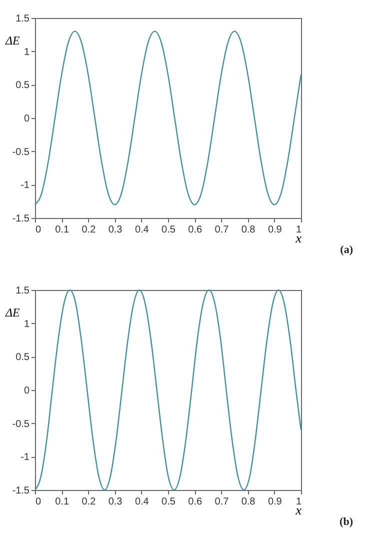  What do you see at coordinates (347, 250) in the screenshot?
I see `text: (a)` at bounding box center [347, 250].